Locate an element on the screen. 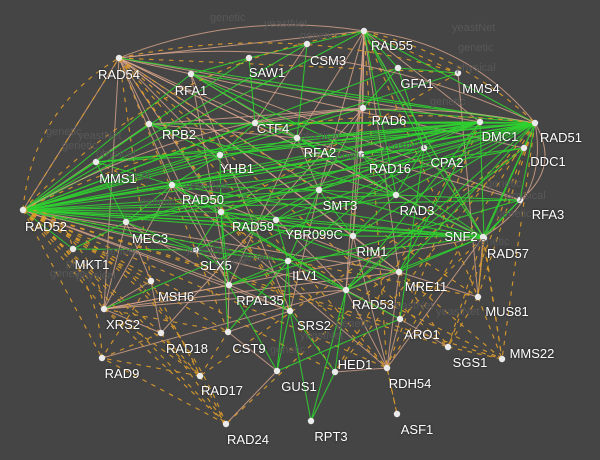  node-ctf4 is located at coordinates (255, 123).